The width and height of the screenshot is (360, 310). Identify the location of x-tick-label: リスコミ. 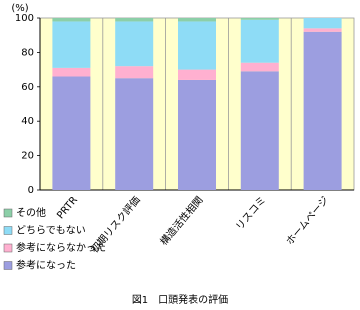
(251, 214).